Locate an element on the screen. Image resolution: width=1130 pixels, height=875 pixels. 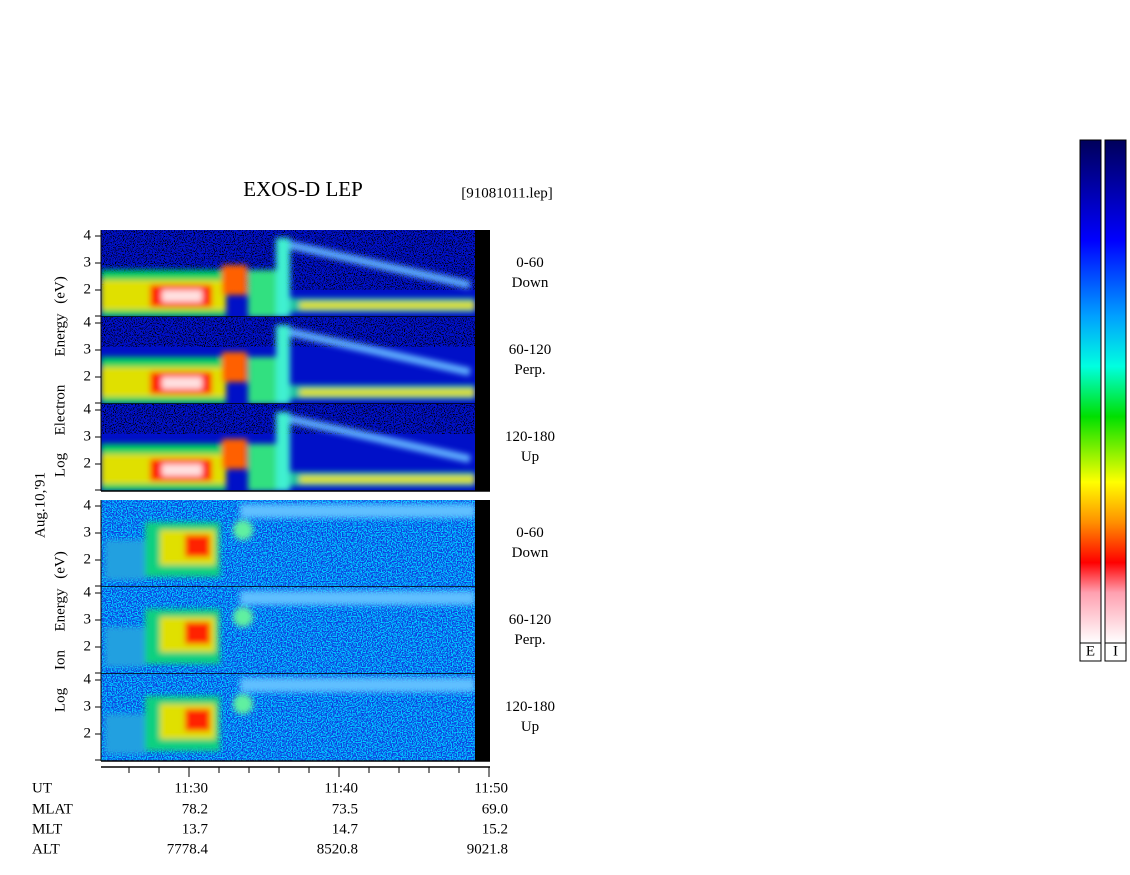
x-tick-label: 11:50 is located at coordinates (491, 788).